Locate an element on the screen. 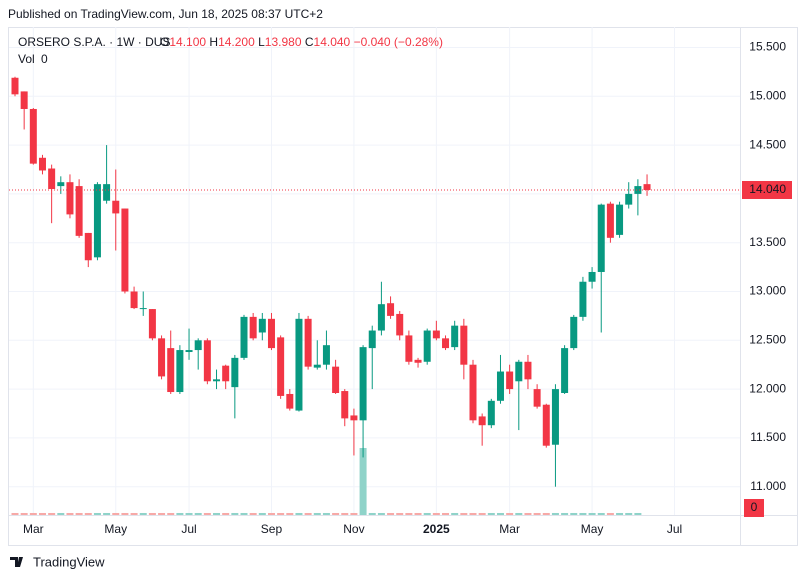 This screenshot has width=807, height=584. quote-part: H is located at coordinates (213, 42).